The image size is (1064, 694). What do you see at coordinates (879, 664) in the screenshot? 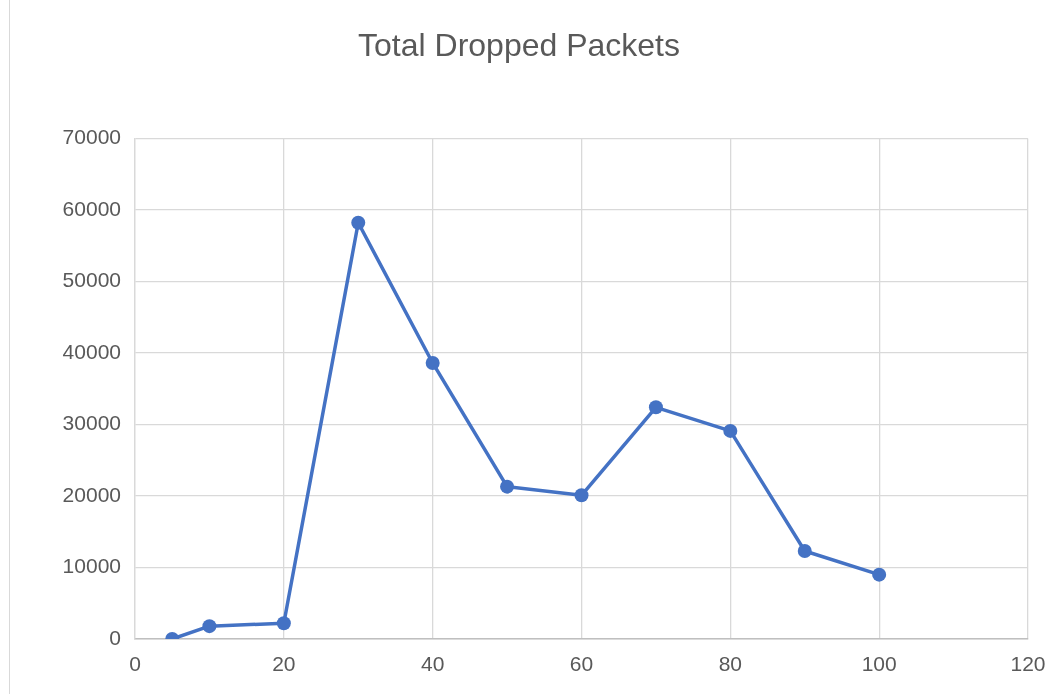
I see `x-tick-label: 100` at bounding box center [879, 664].